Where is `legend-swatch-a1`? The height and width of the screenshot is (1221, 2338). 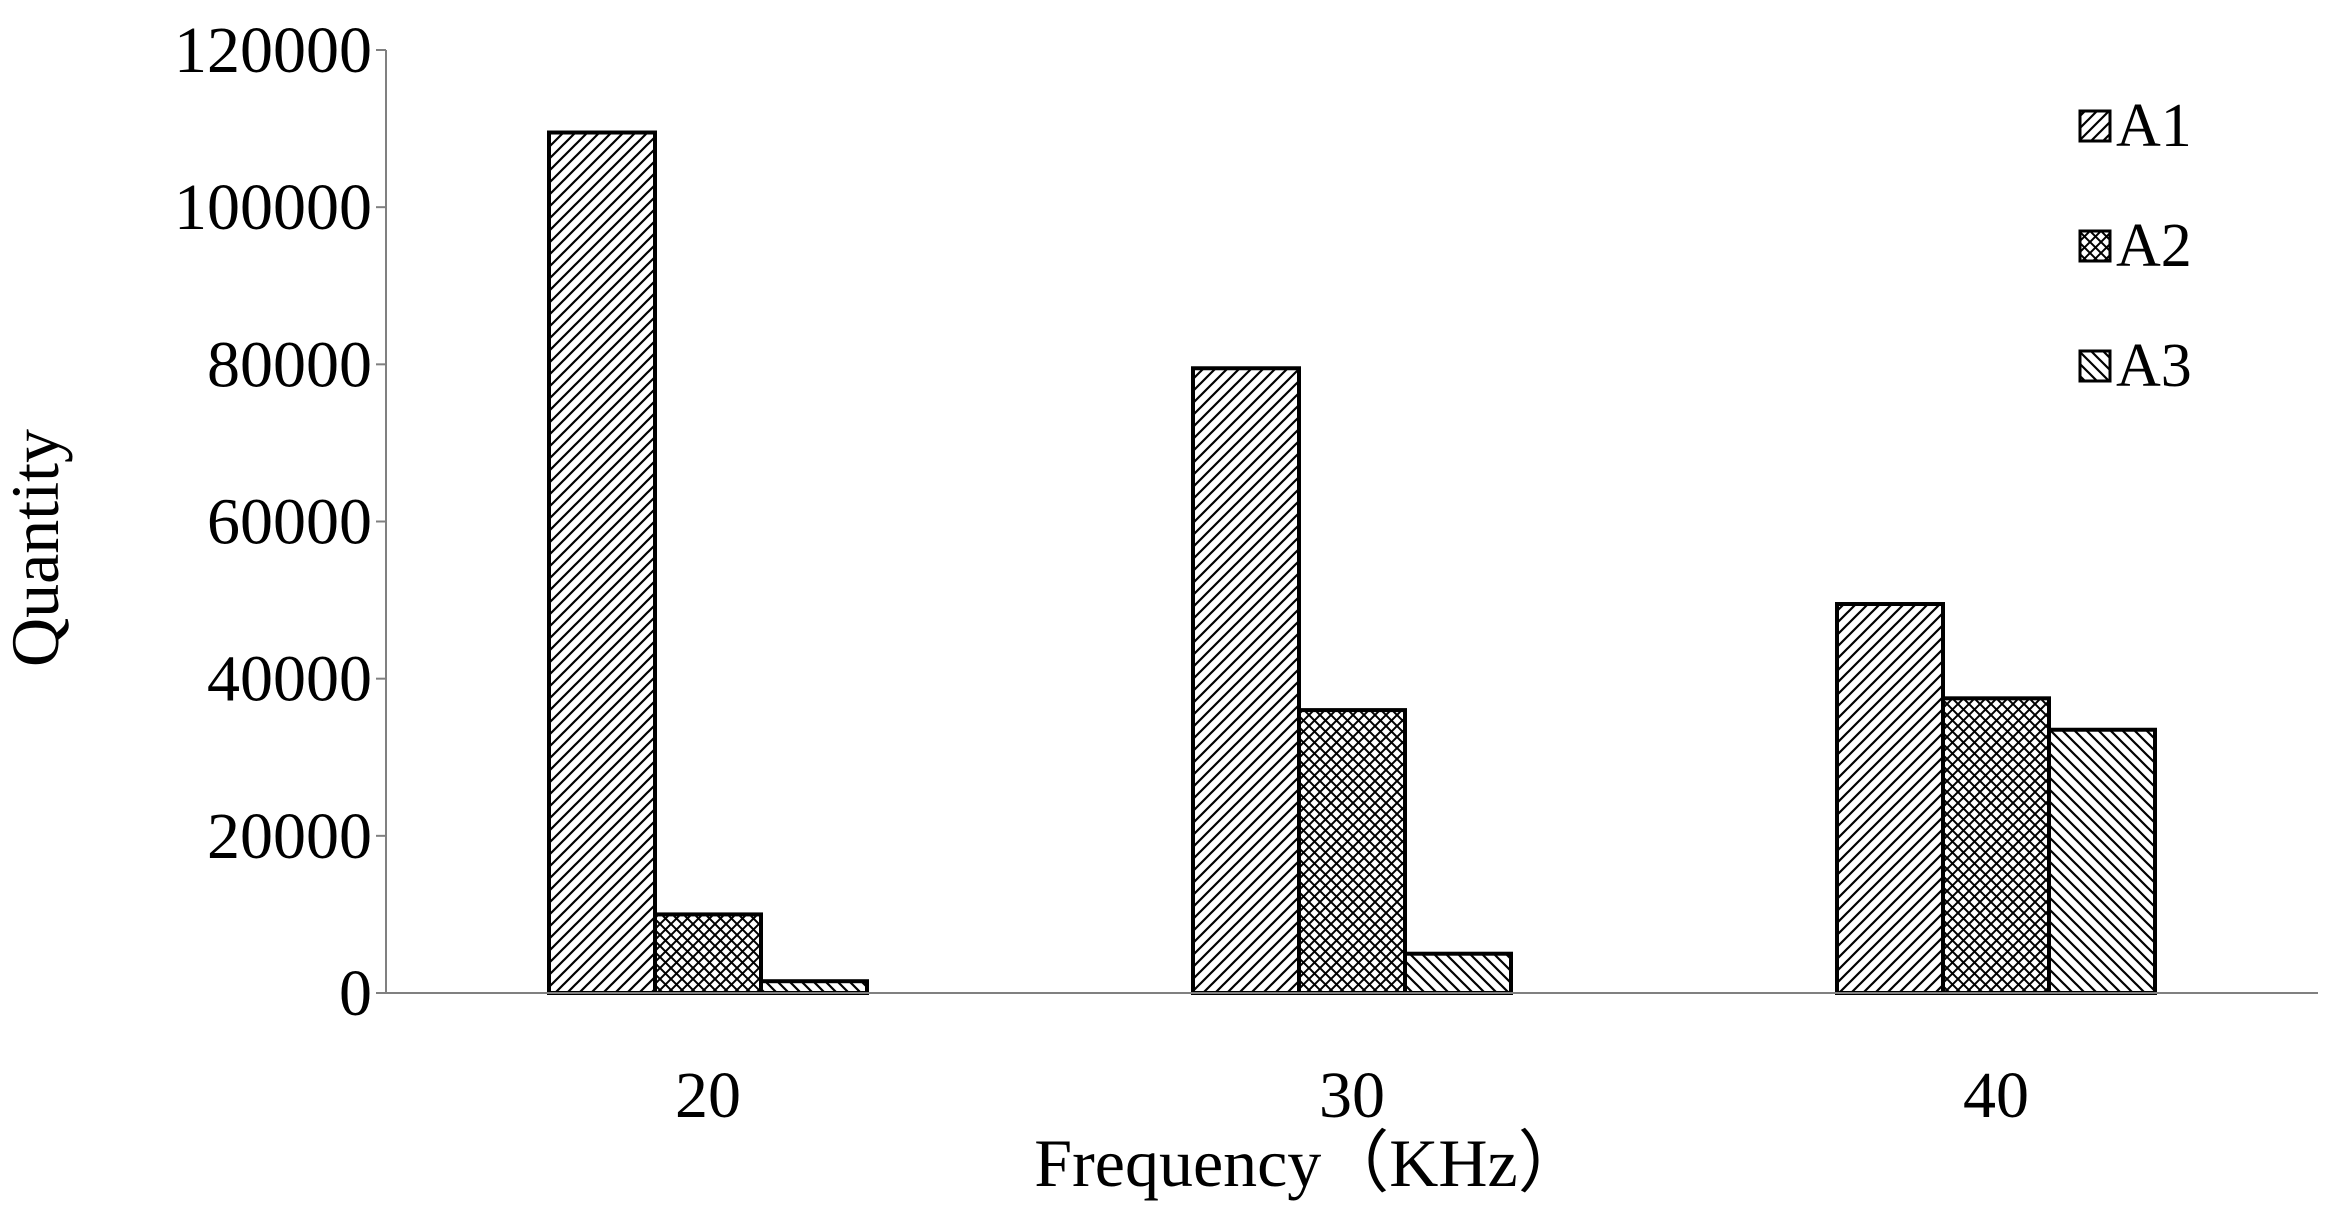
legend-swatch-a1 is located at coordinates (2095, 126).